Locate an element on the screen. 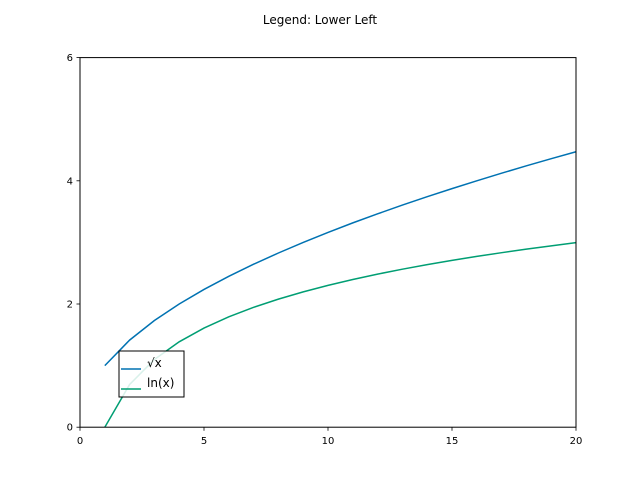 The image size is (640, 480). chart-title: Legend: Lower Left is located at coordinates (320, 20).